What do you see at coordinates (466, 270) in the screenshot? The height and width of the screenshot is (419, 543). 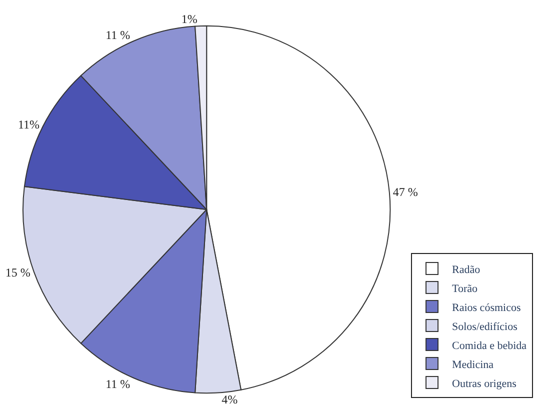 I see `legend-label: Radão` at bounding box center [466, 270].